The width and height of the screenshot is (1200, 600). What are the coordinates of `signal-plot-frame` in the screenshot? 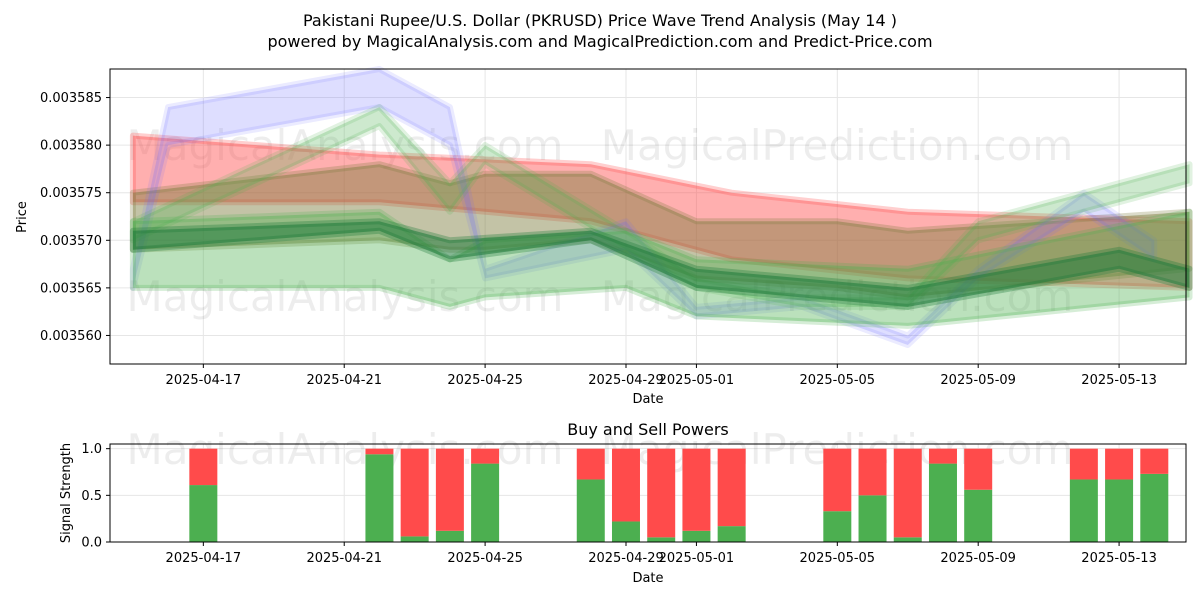 It's located at (648, 493).